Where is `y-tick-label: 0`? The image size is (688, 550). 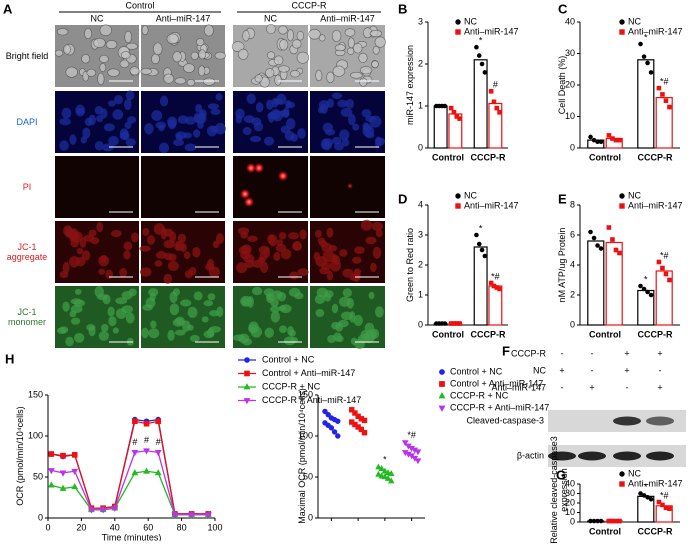 y-tick-label: 0 is located at coordinates (572, 324).